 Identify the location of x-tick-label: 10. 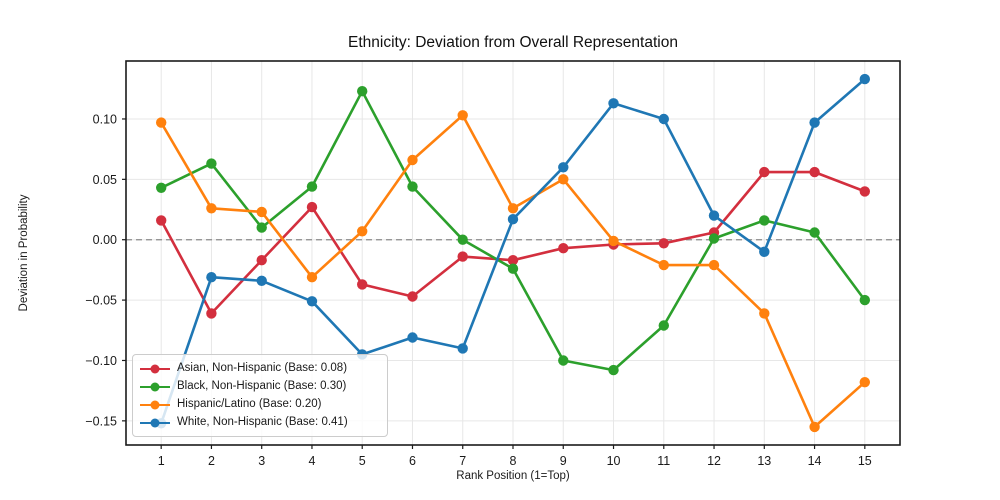
(614, 461).